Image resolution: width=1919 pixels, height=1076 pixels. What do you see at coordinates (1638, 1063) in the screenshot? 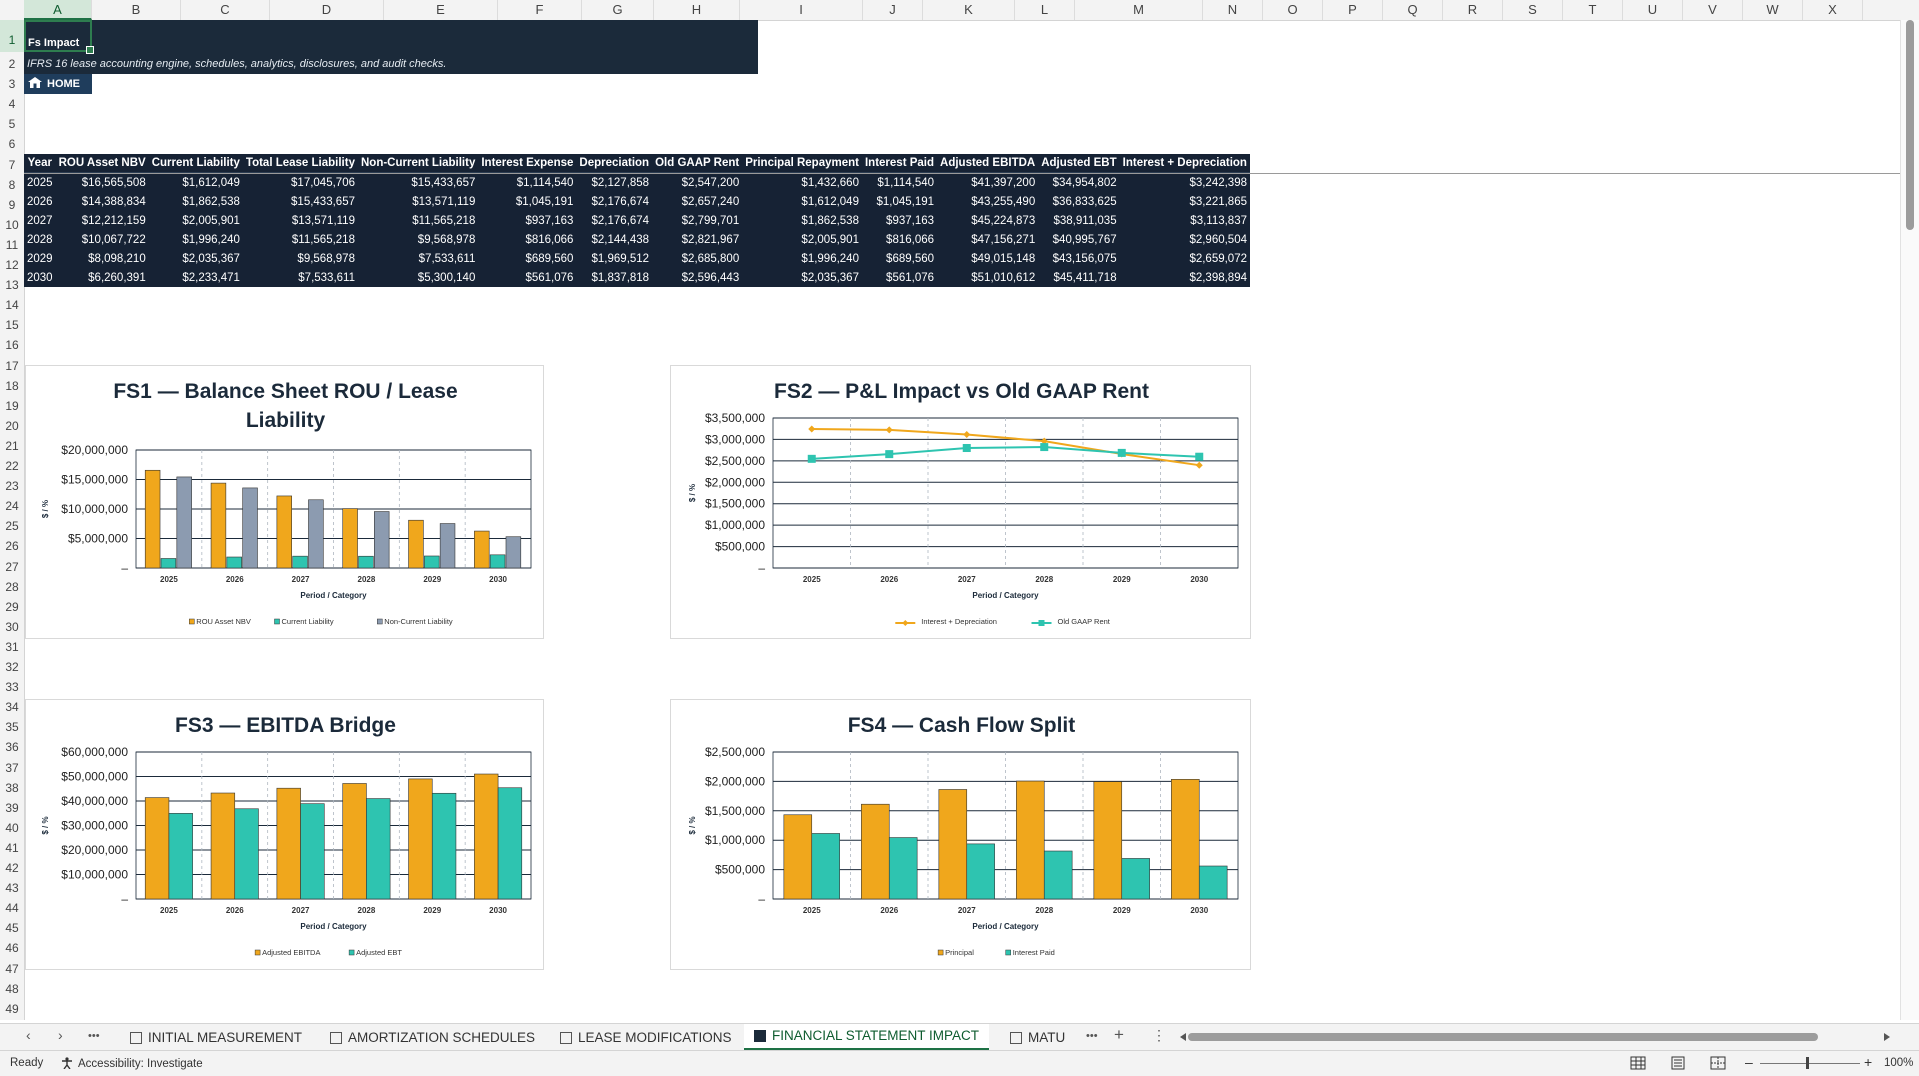
I see `normal-view-icon` at bounding box center [1638, 1063].